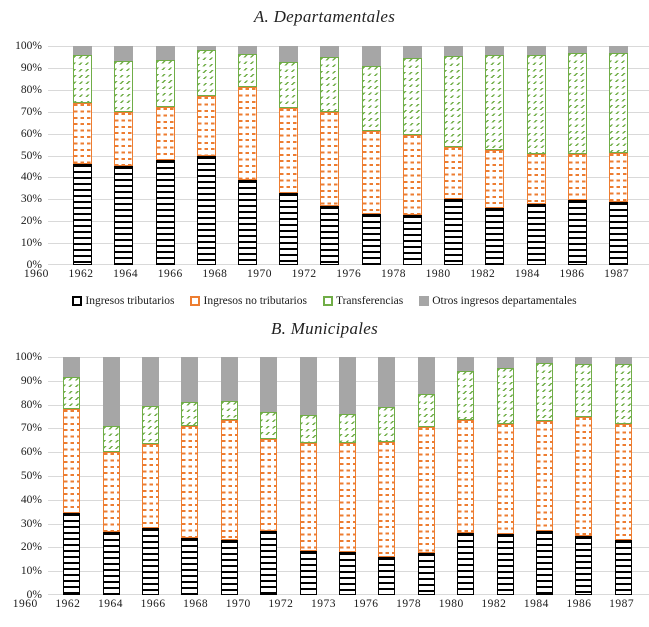 This screenshot has height=627, width=649. What do you see at coordinates (308, 429) in the screenshot?
I see `segment-transferencias-1972` at bounding box center [308, 429].